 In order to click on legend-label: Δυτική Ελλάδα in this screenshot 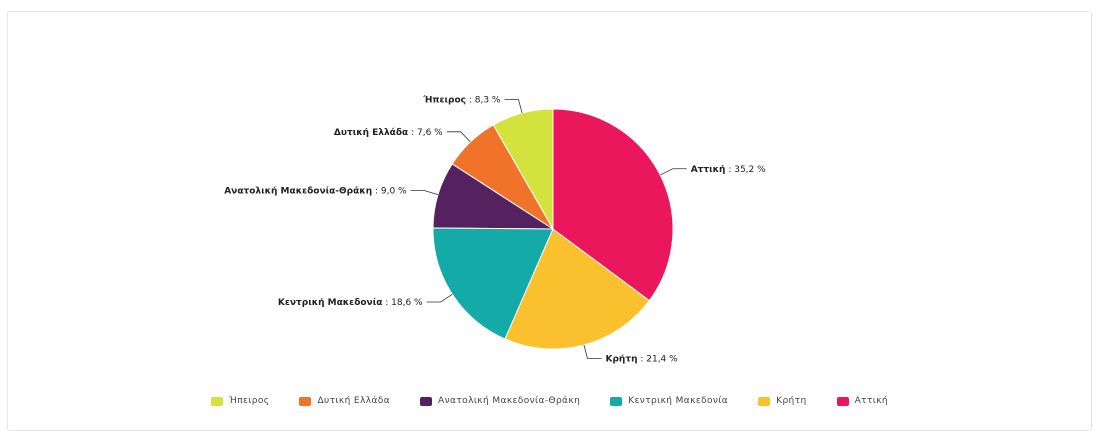, I will do `click(354, 401)`.